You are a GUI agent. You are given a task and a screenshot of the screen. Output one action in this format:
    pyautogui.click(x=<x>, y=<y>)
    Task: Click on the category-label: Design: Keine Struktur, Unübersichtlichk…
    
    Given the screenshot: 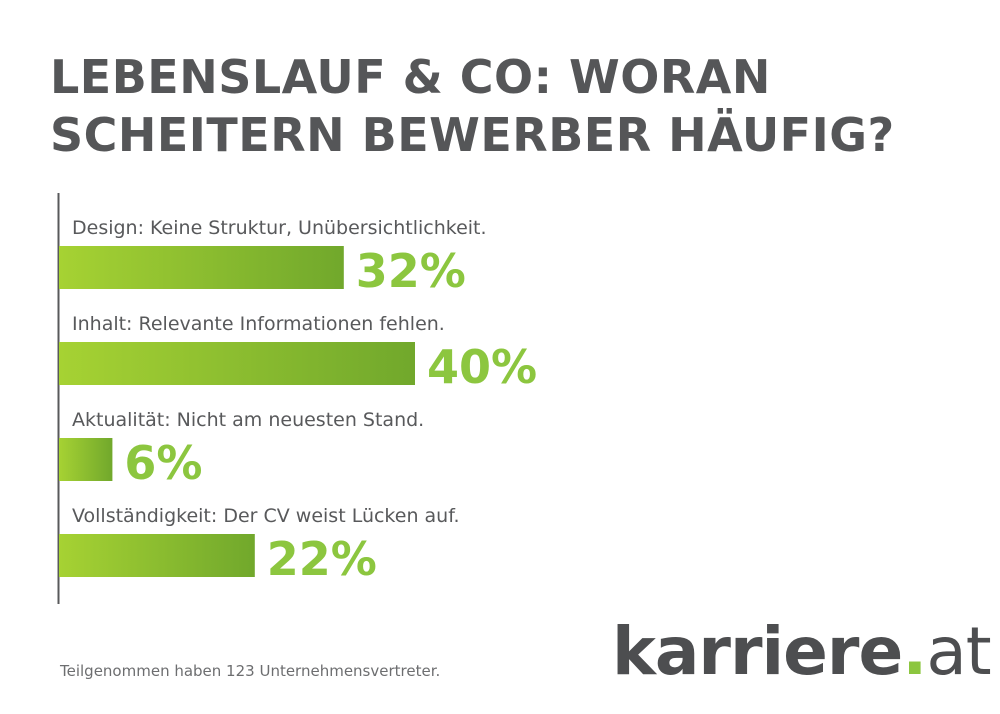 What is the action you would take?
    pyautogui.click(x=279, y=228)
    